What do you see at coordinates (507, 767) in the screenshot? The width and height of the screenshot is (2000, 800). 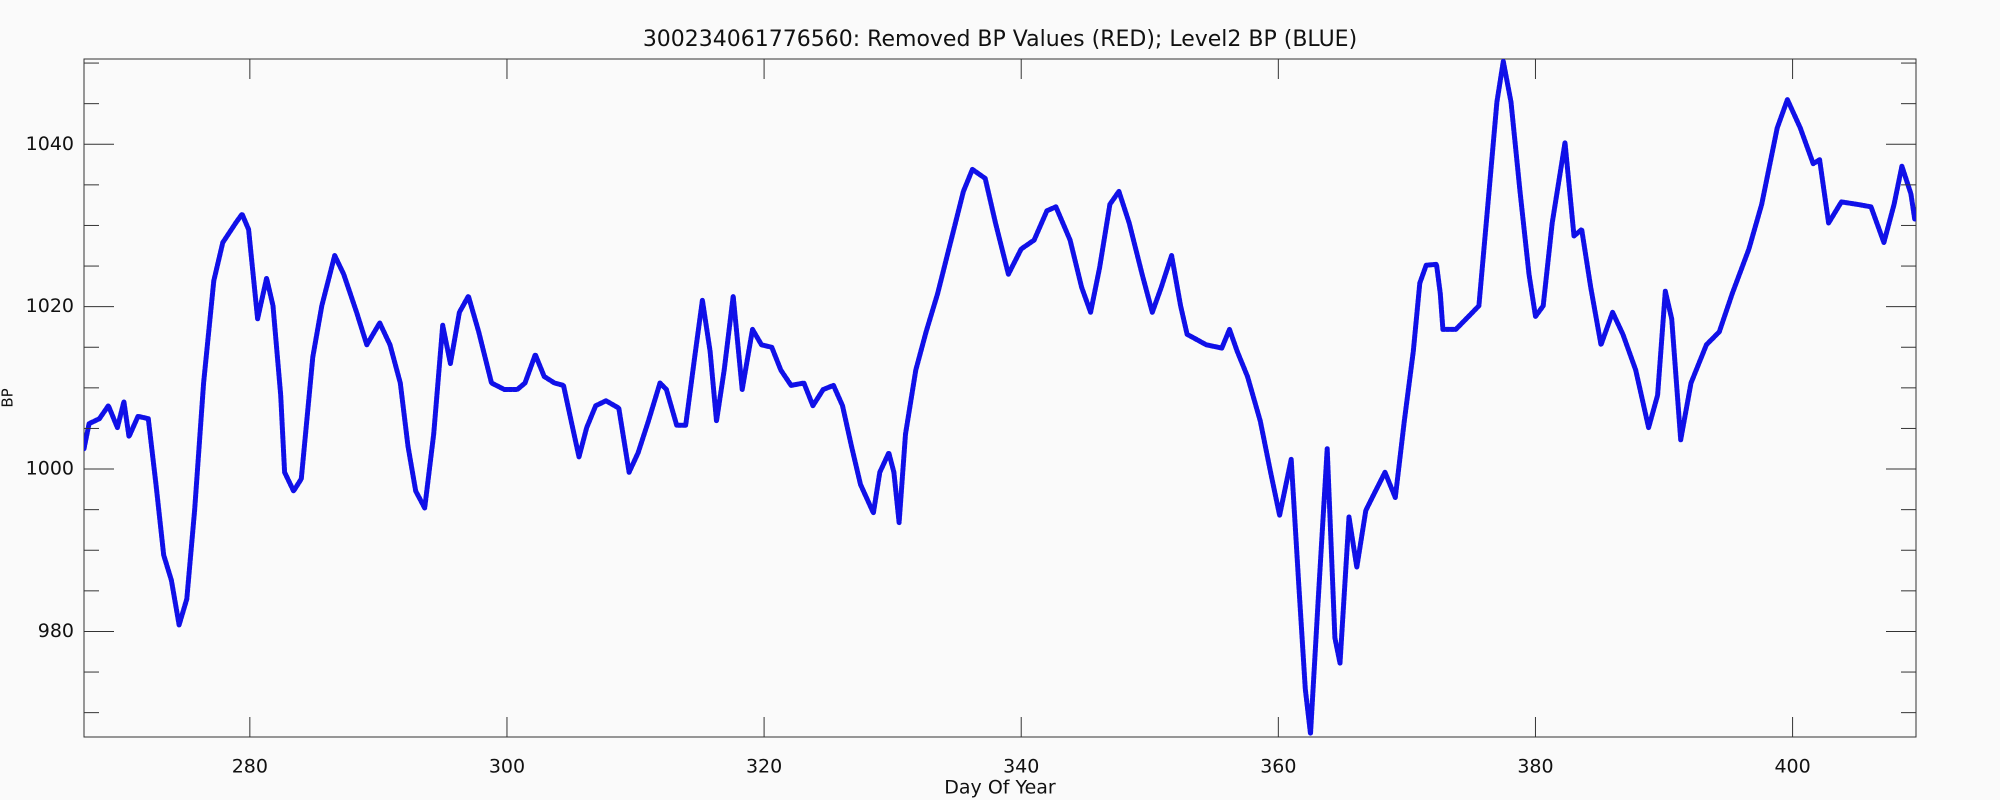 I see `x-tick-label: 300` at bounding box center [507, 767].